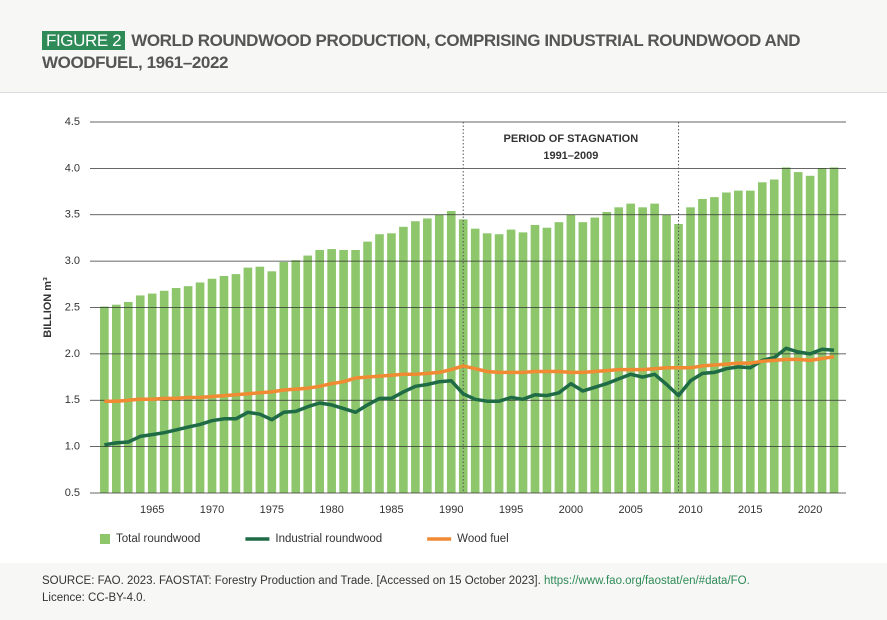 The width and height of the screenshot is (887, 620). I want to click on x-tick-label: 1985, so click(391, 510).